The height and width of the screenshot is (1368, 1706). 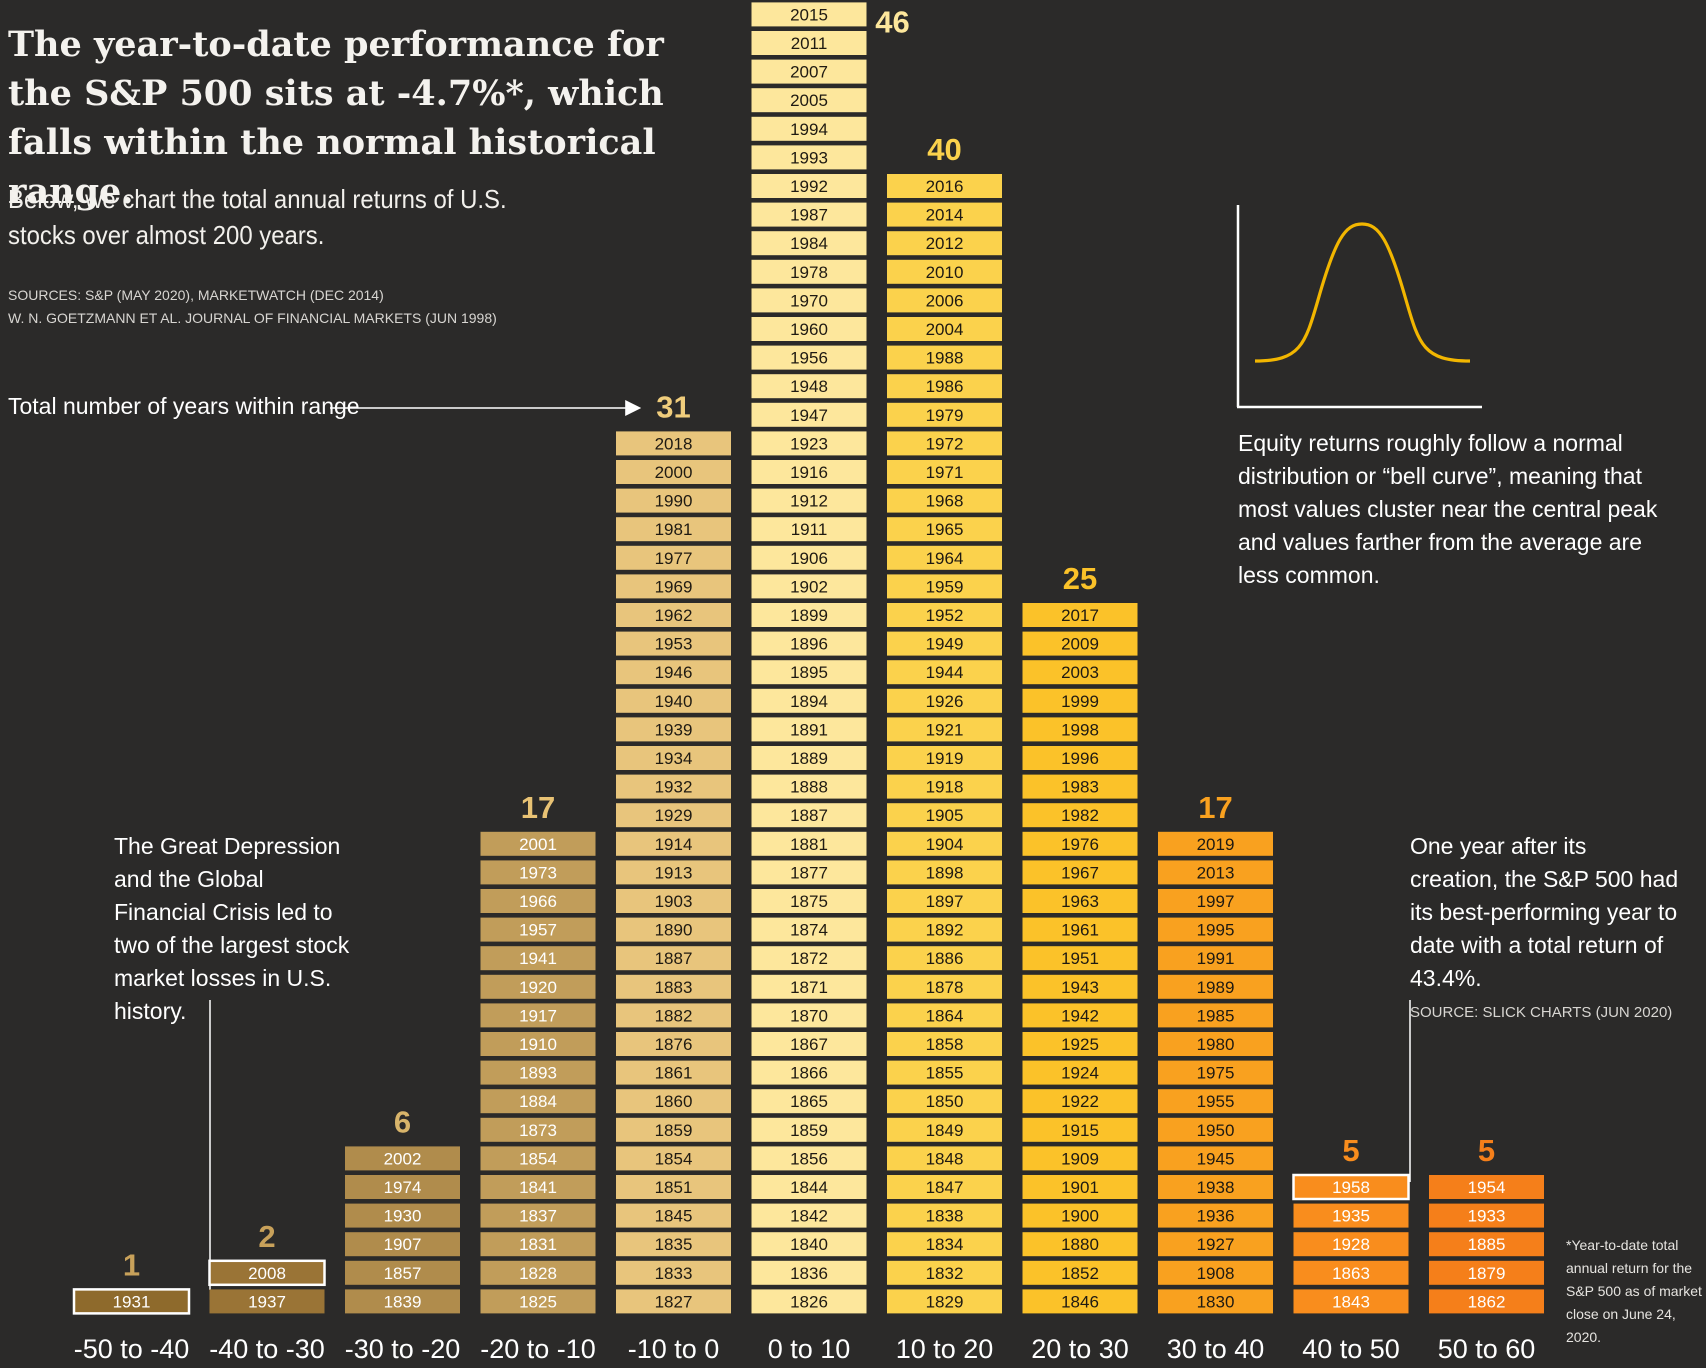 What do you see at coordinates (1216, 1044) in the screenshot?
I see `year-label: 1980` at bounding box center [1216, 1044].